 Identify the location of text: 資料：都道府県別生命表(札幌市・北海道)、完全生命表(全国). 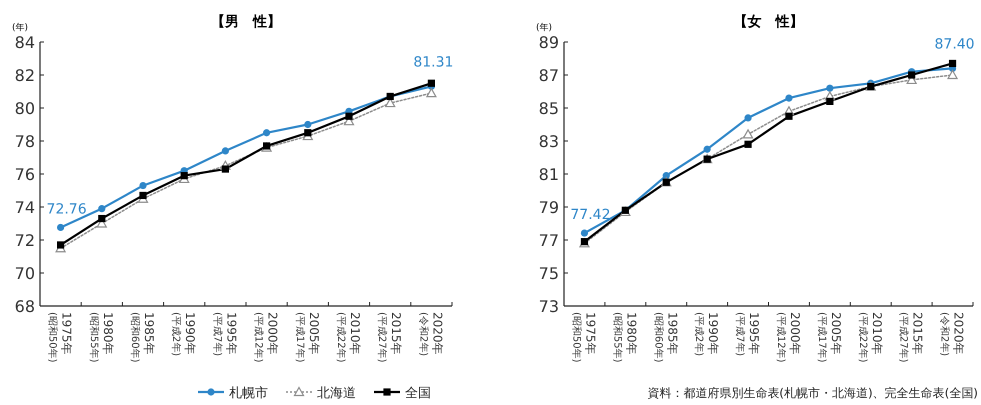
(812, 393).